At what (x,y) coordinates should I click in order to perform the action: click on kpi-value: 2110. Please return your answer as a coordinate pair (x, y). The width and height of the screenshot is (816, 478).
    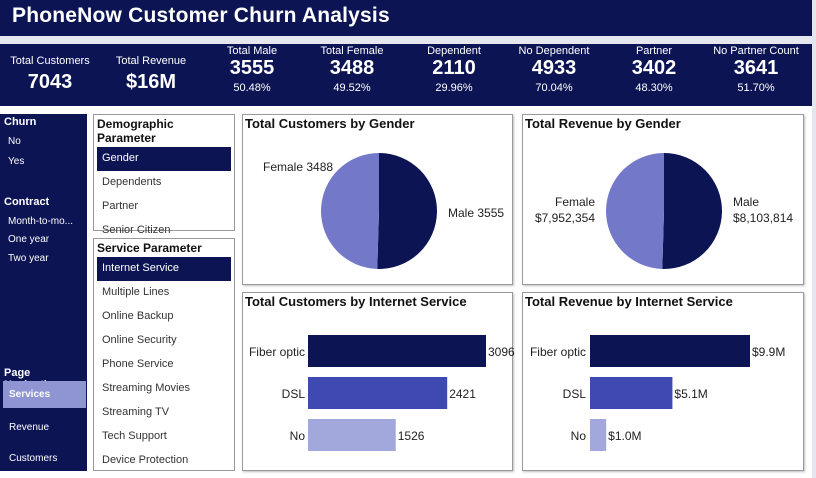
    Looking at the image, I should click on (454, 68).